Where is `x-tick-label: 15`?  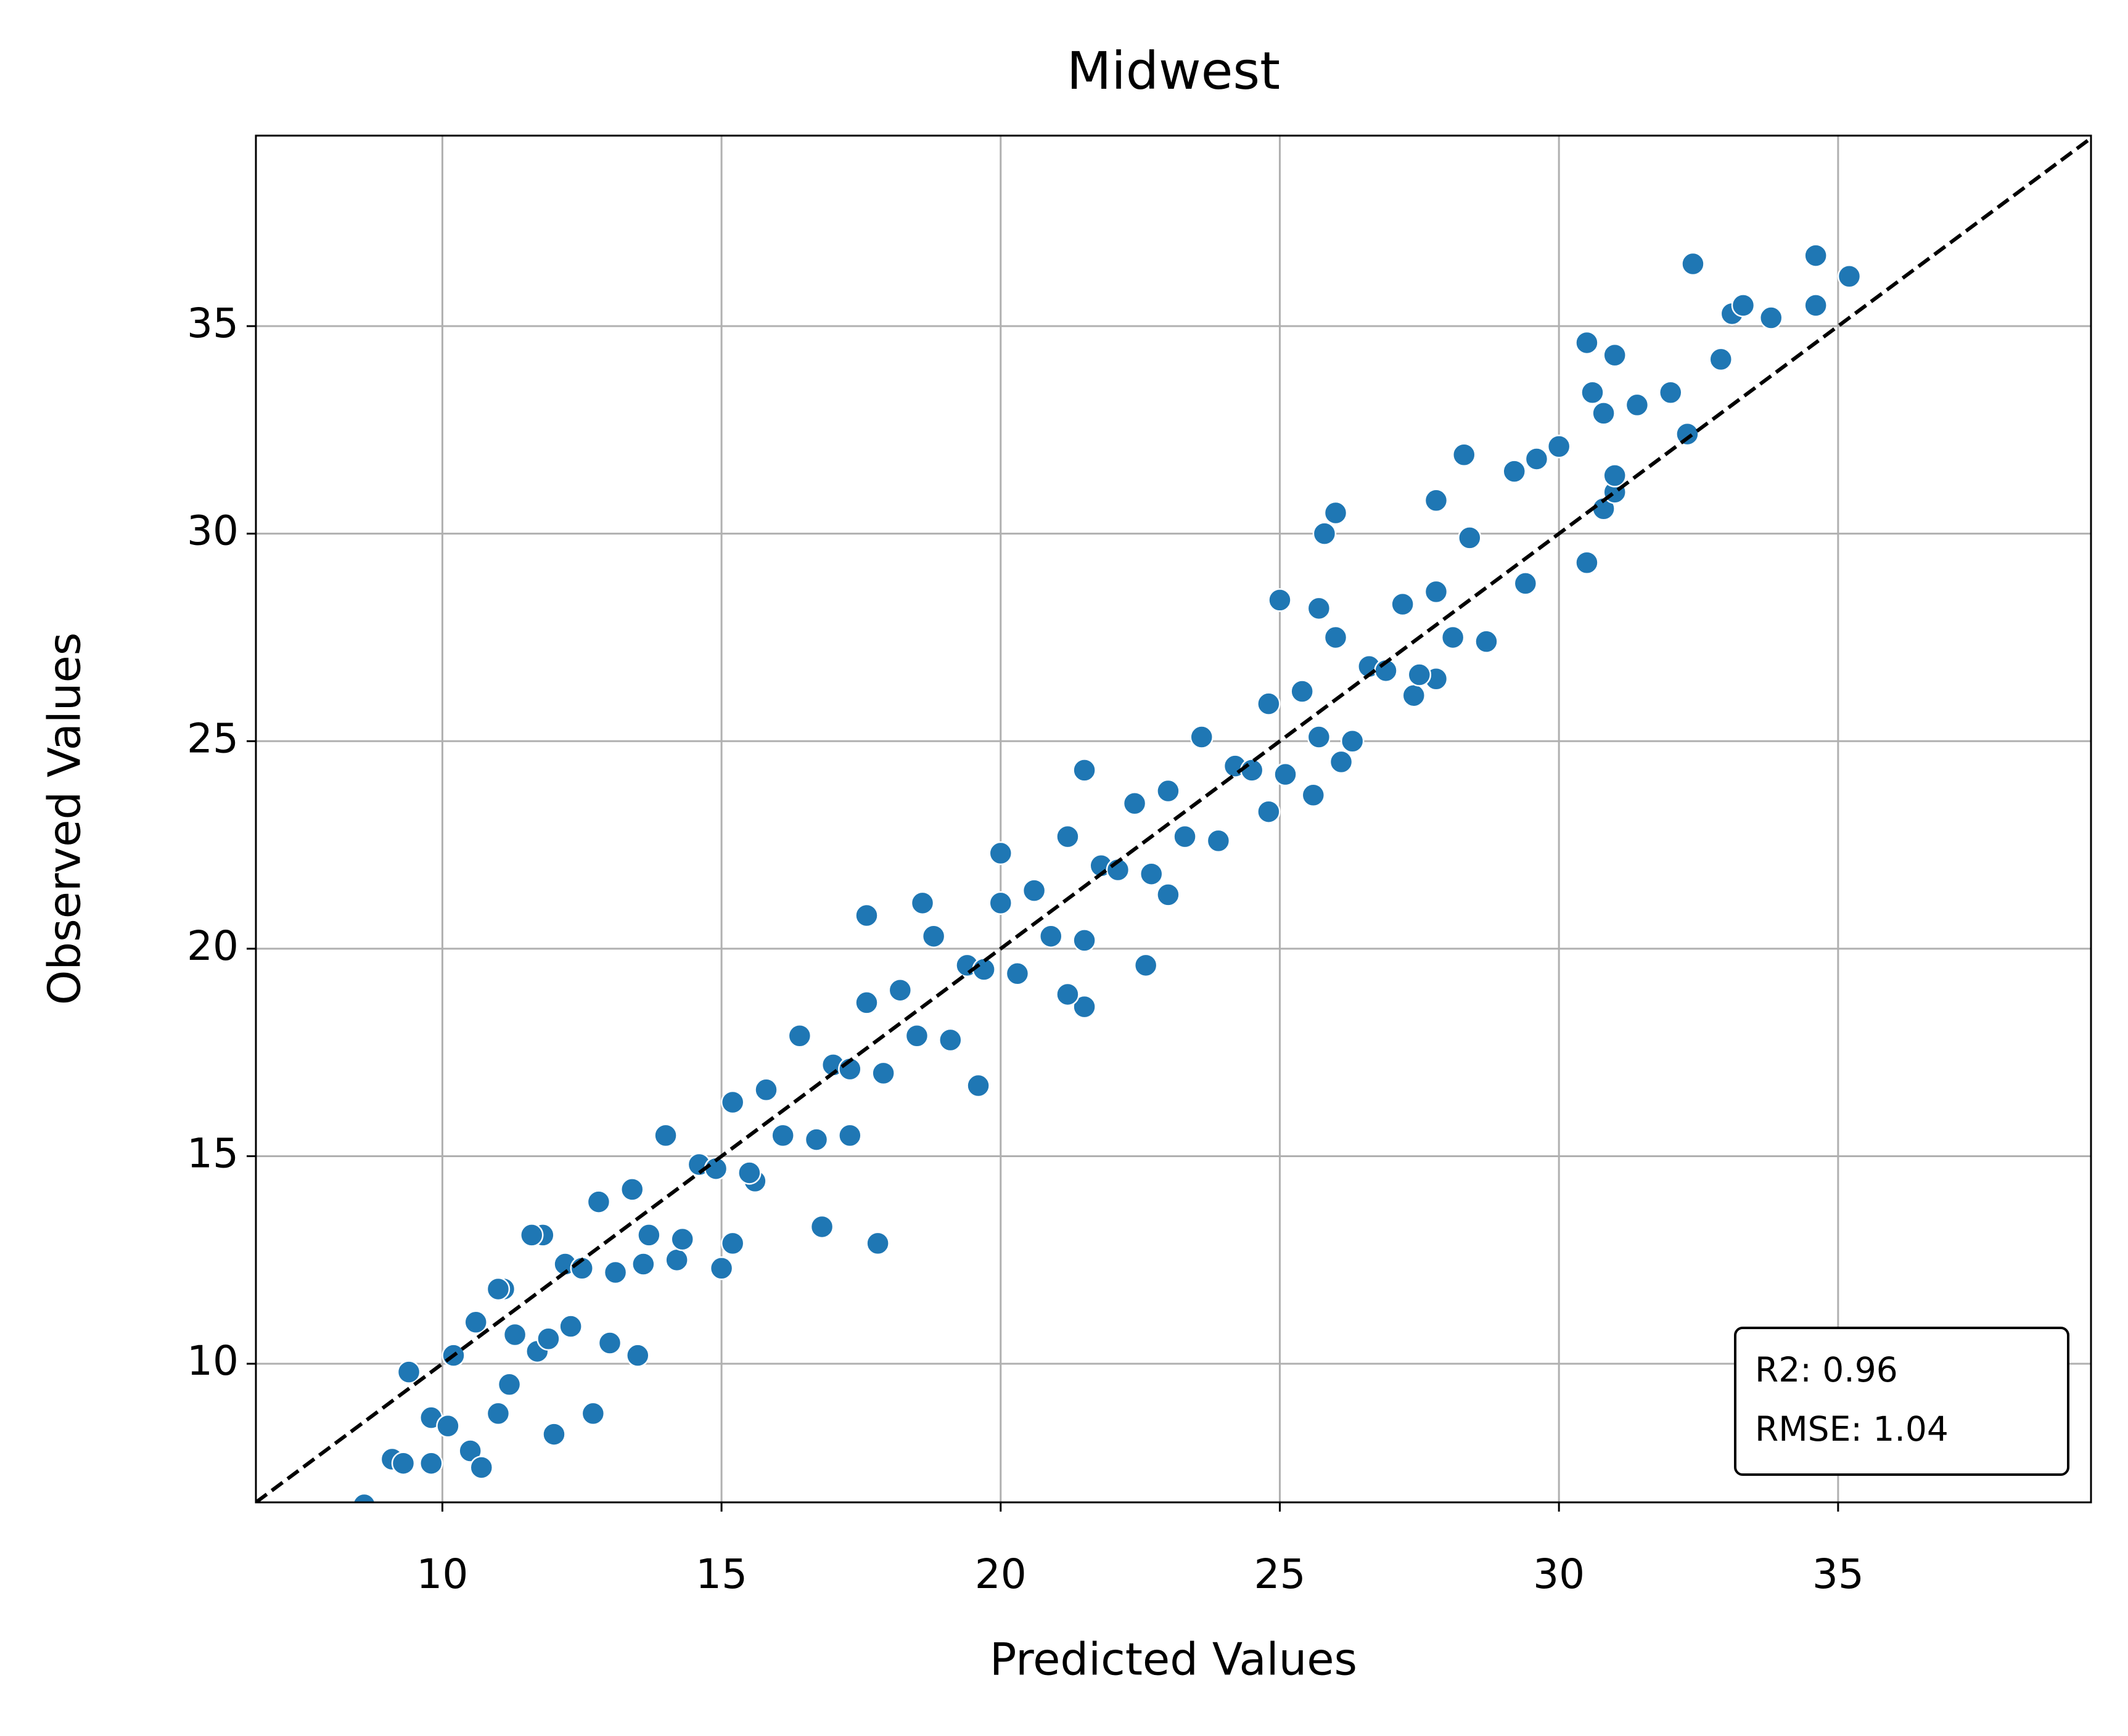 x-tick-label: 15 is located at coordinates (721, 1574).